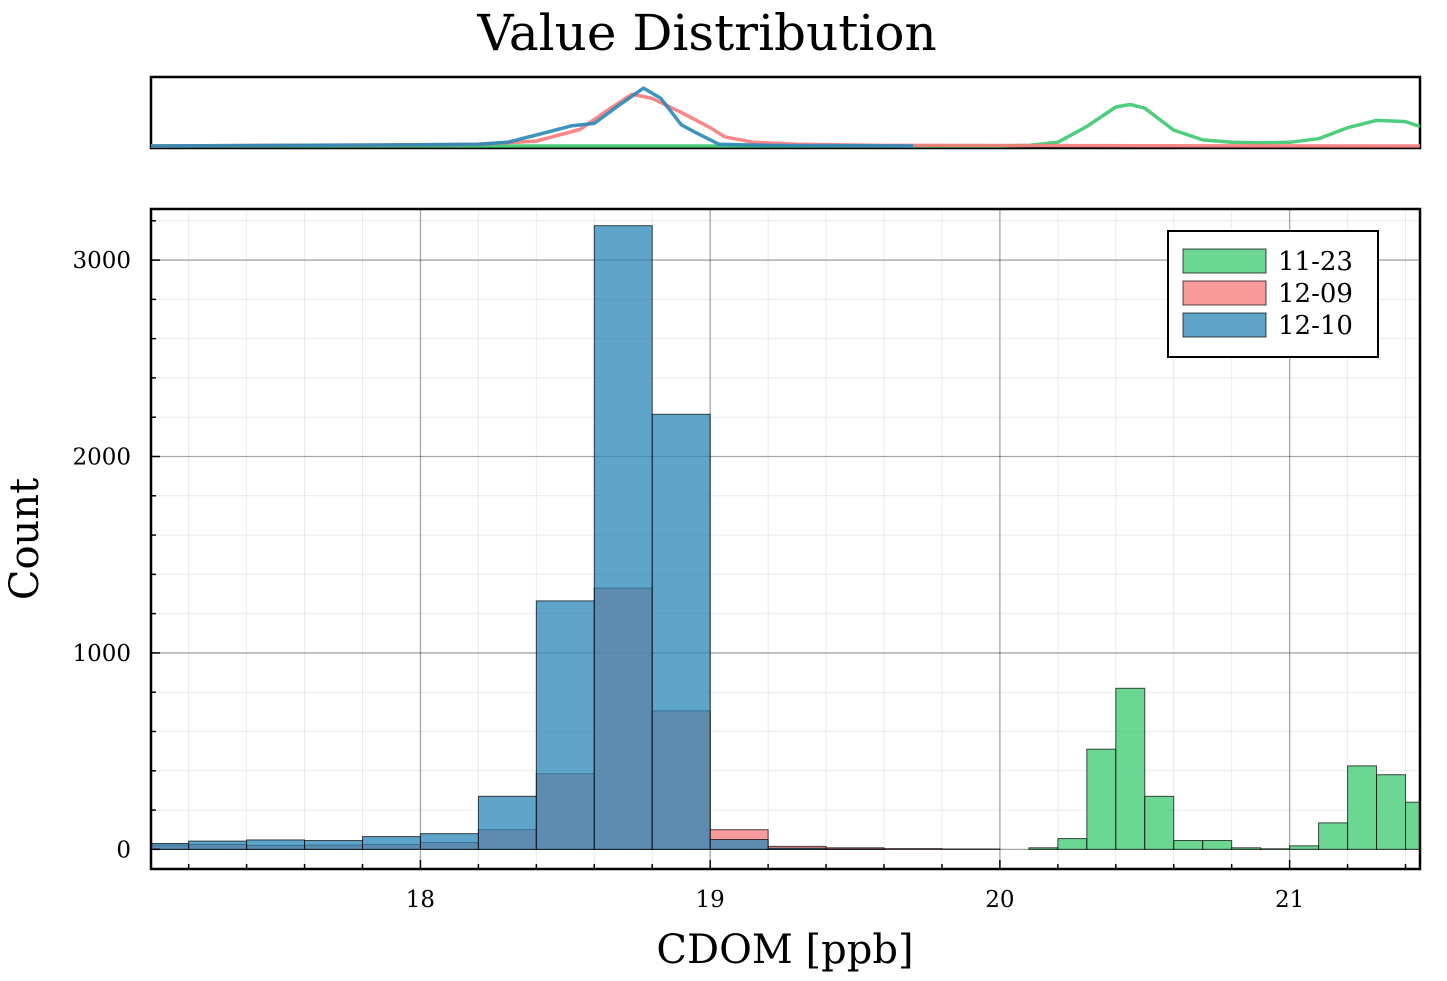  Describe the element at coordinates (710, 900) in the screenshot. I see `x-tick-label: 19` at that location.